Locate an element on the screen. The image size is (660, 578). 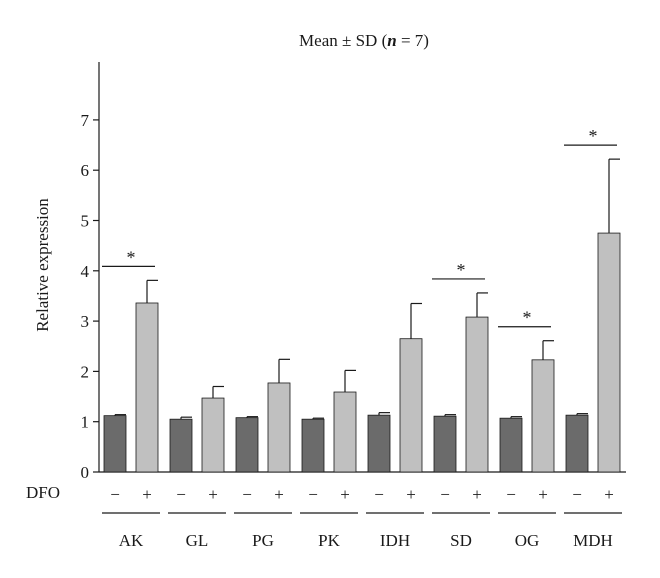
x-tick-label: OG is located at coordinates (527, 540).